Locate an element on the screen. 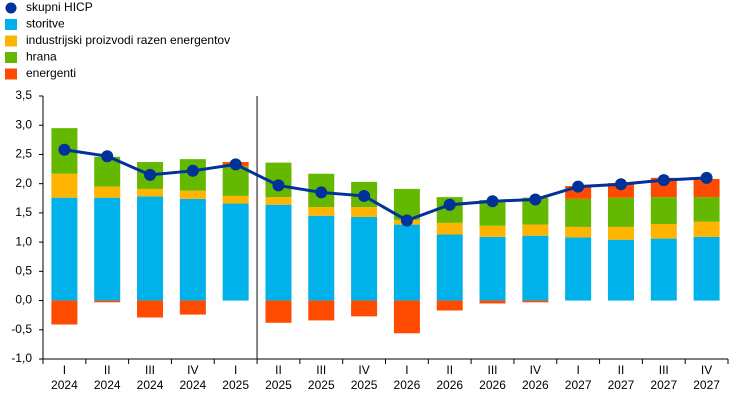 This screenshot has height=402, width=744. y-tick-label: 1,5 is located at coordinates (23, 212).